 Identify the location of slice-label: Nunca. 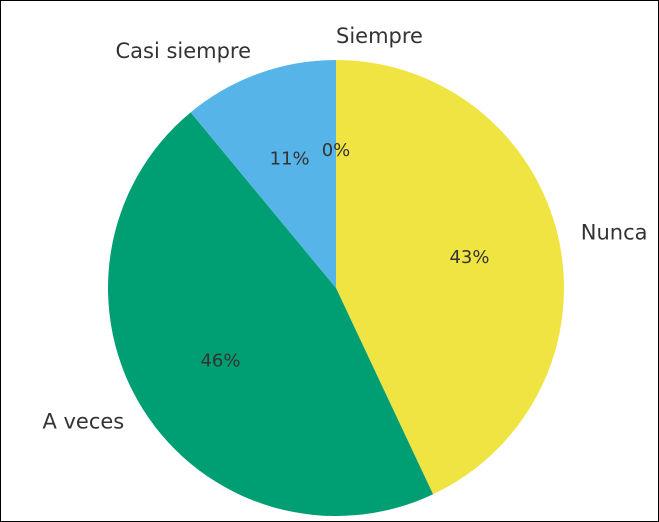
(614, 232).